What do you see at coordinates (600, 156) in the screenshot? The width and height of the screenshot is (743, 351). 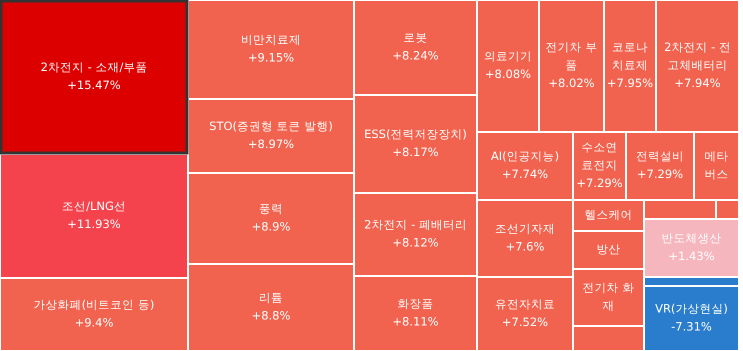 I see `category-label: 수소연료전지` at bounding box center [600, 156].